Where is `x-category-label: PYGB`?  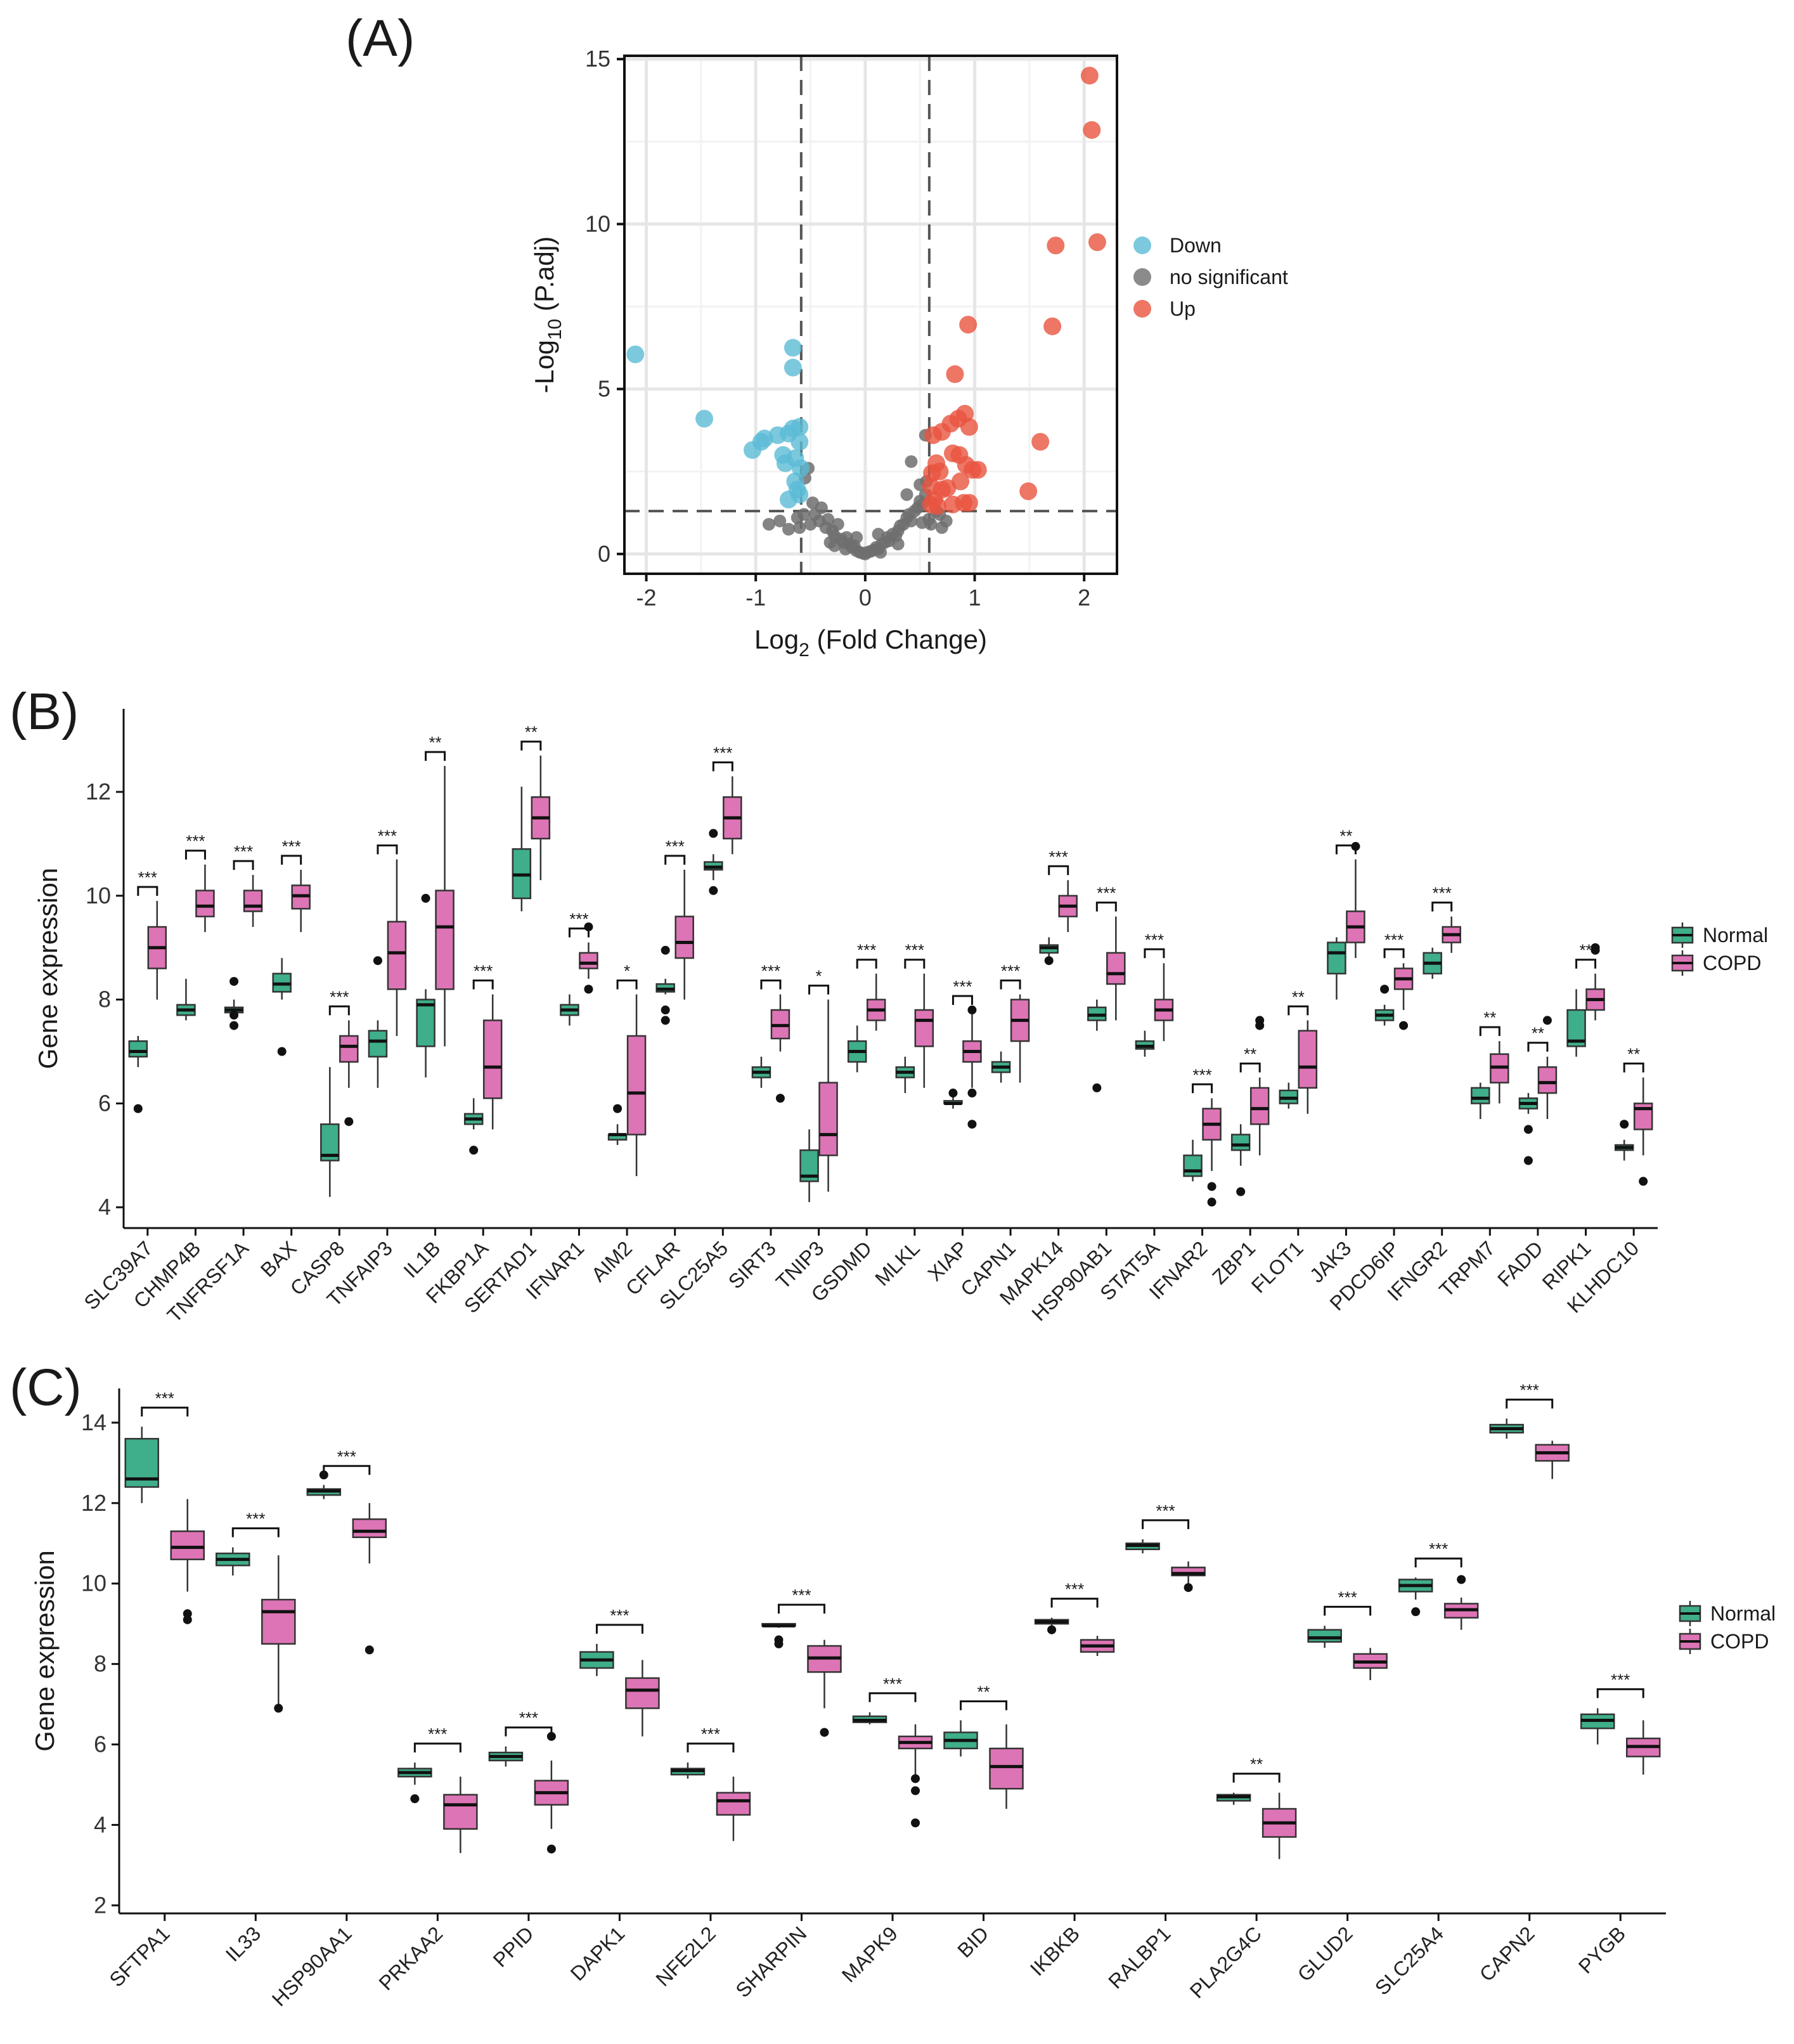
x-category-label: PYGB is located at coordinates (1602, 1949).